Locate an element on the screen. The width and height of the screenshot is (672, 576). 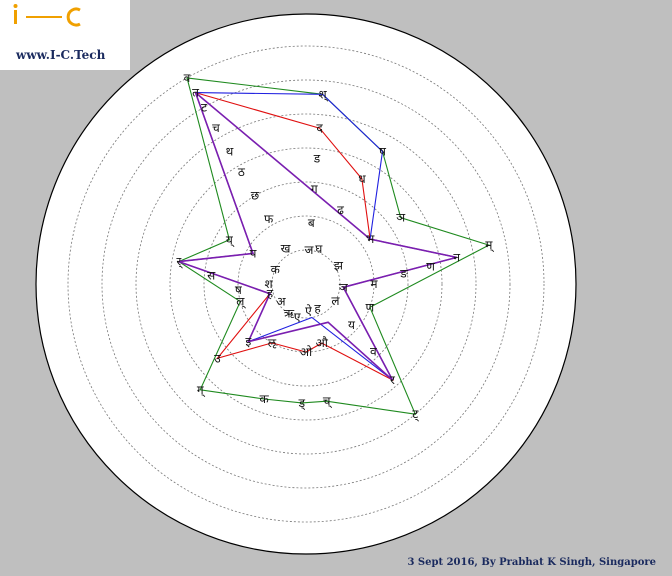
axis-label: द is located at coordinates (319, 128).